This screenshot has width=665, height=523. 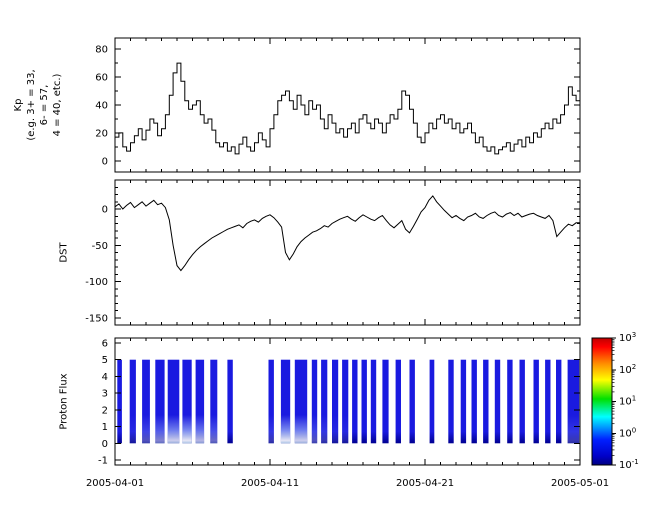 I want to click on colorbar-tick-label: 10², so click(x=627, y=369).